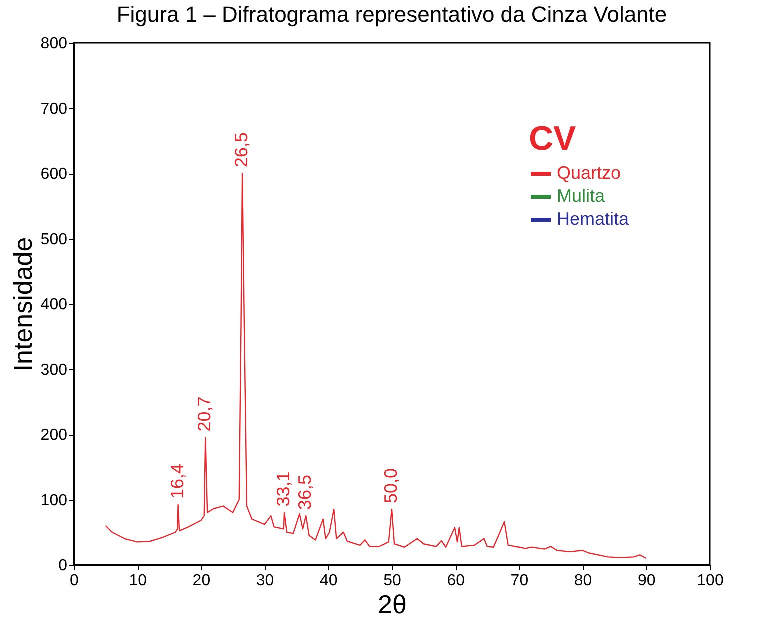 This screenshot has height=621, width=759. I want to click on x-tick-label: 50, so click(393, 581).